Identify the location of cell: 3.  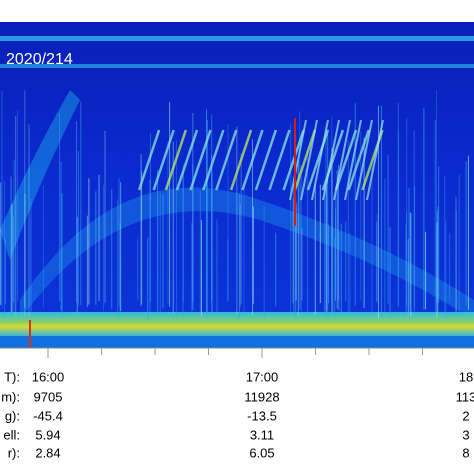
(465, 434).